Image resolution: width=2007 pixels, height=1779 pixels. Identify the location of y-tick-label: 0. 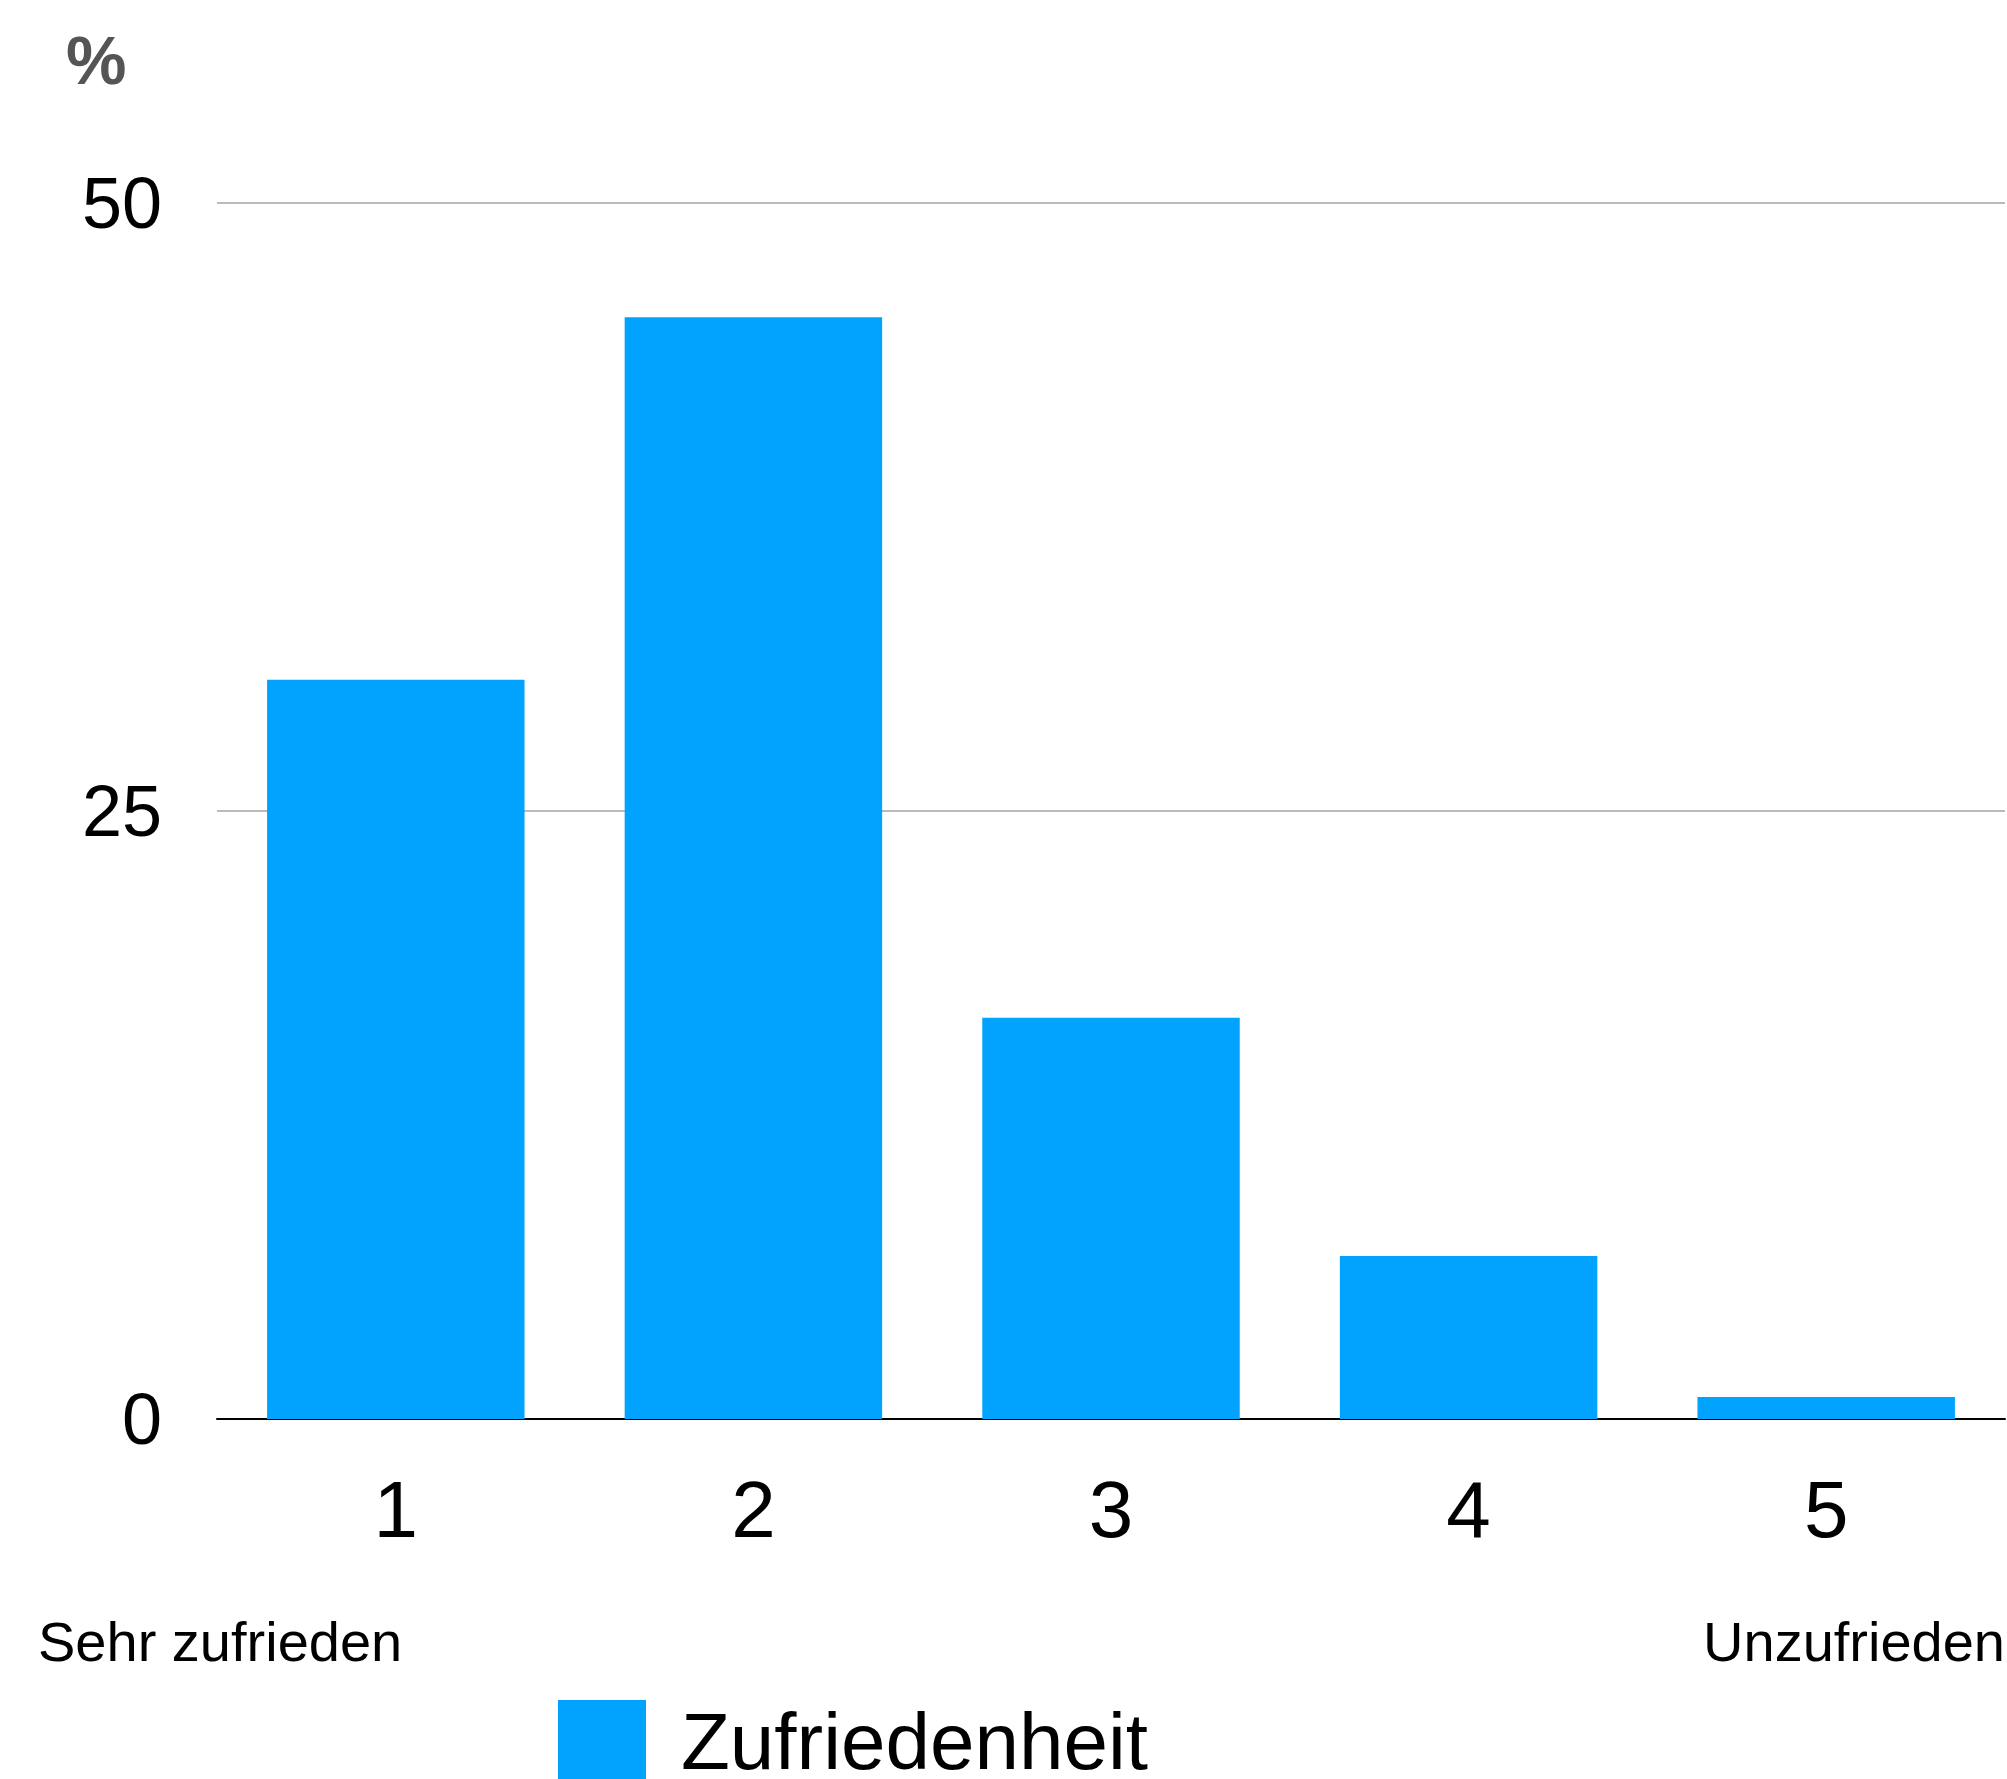
(141, 1419).